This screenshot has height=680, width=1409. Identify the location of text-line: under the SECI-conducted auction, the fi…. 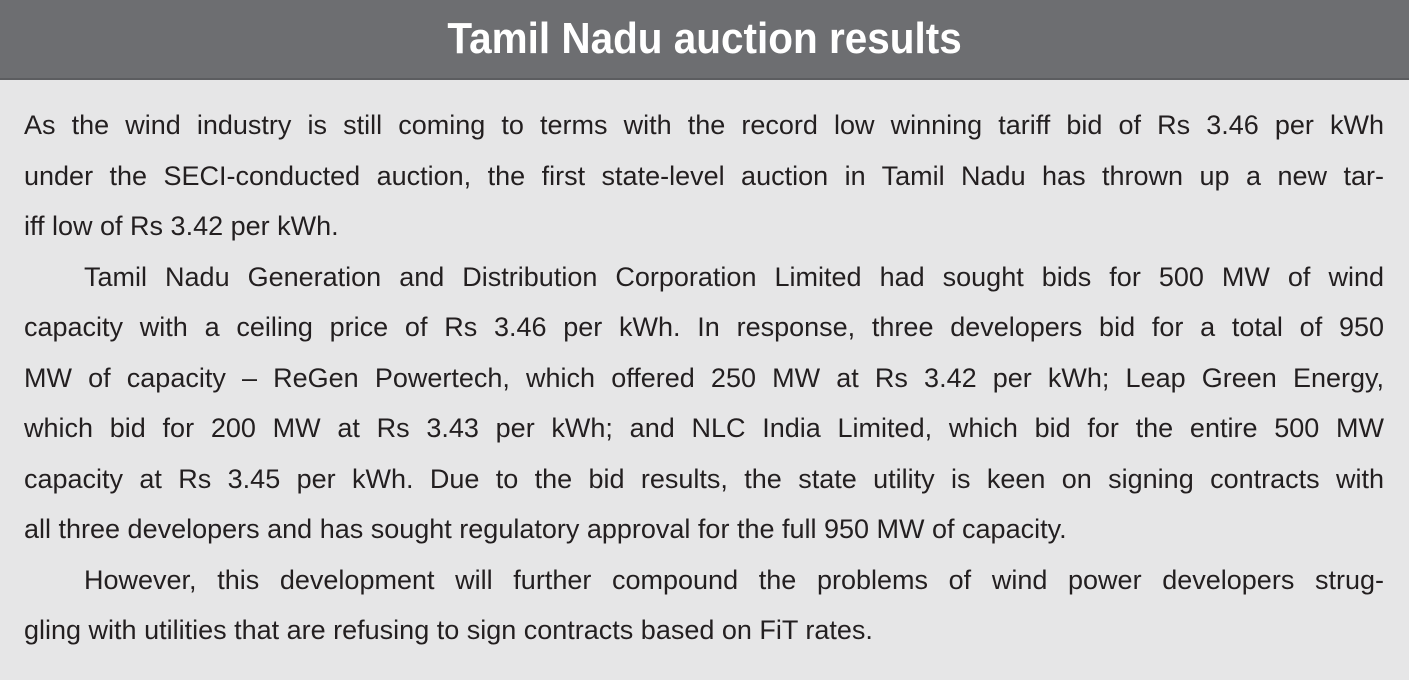
(704, 175).